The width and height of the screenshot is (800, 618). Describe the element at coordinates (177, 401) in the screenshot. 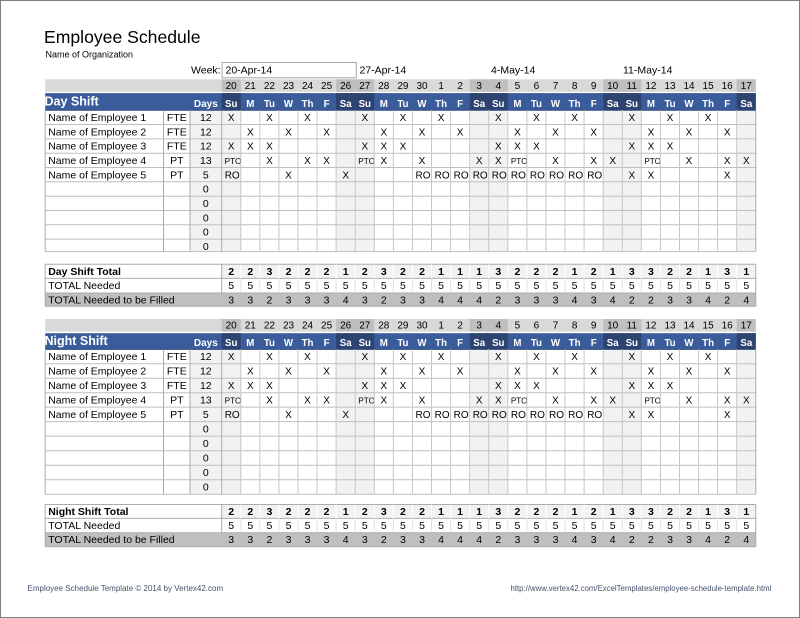

I see `svg-text: PT` at that location.